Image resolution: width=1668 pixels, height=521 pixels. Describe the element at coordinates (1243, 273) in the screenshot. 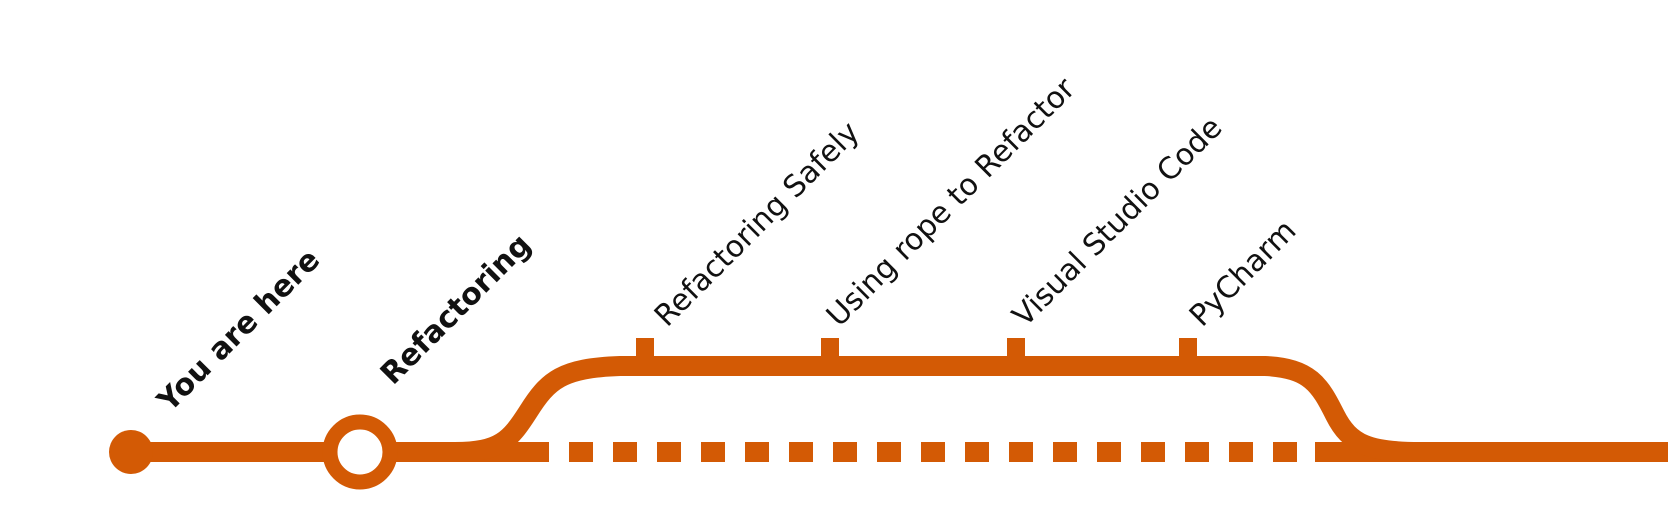

I see `branch-station-label-pycharm: PyCharm` at that location.